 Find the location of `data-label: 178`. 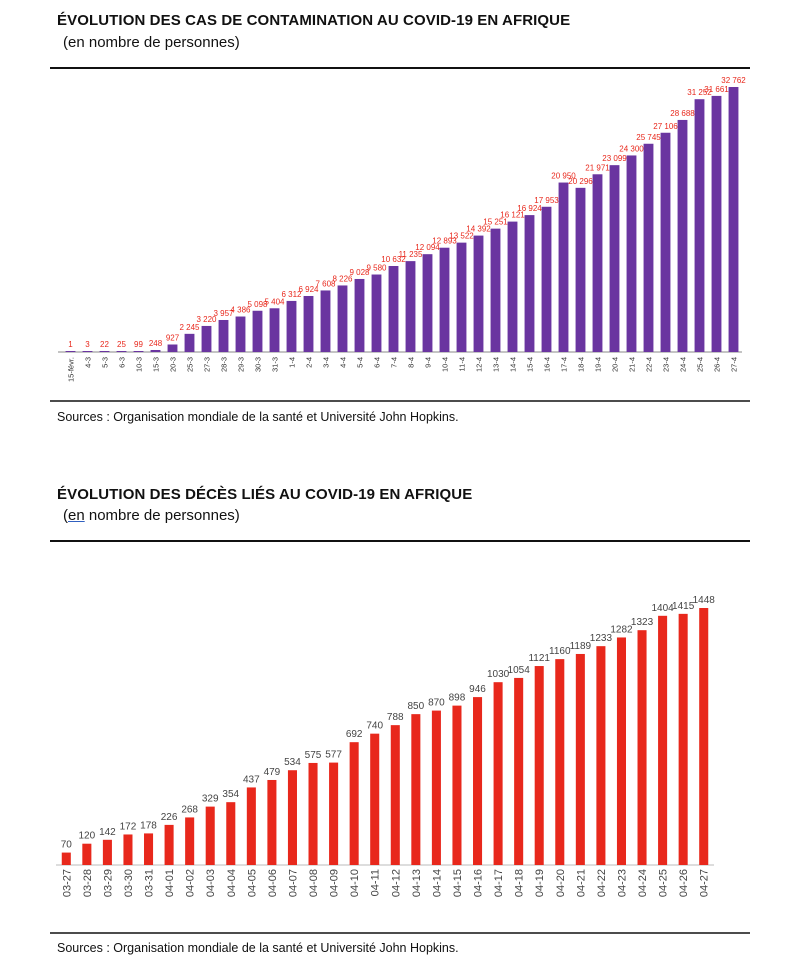

data-label: 178 is located at coordinates (148, 825).